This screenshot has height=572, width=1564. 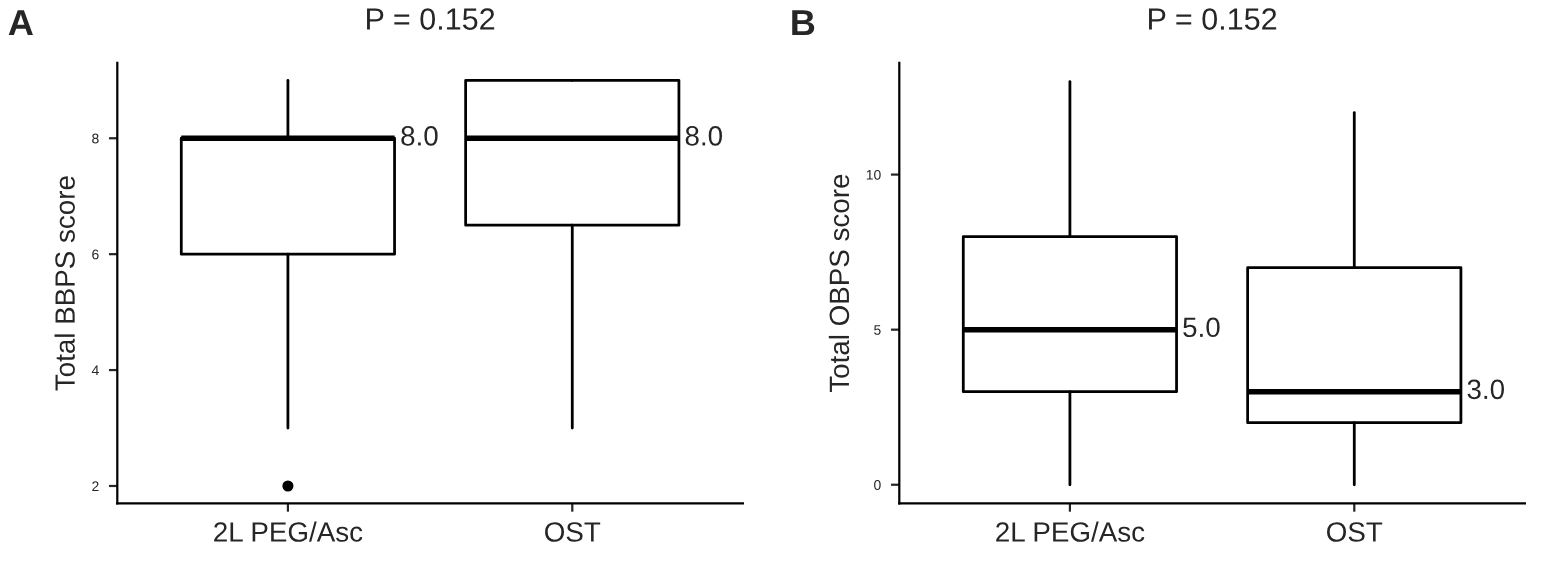 I want to click on text: B, so click(x=803, y=23).